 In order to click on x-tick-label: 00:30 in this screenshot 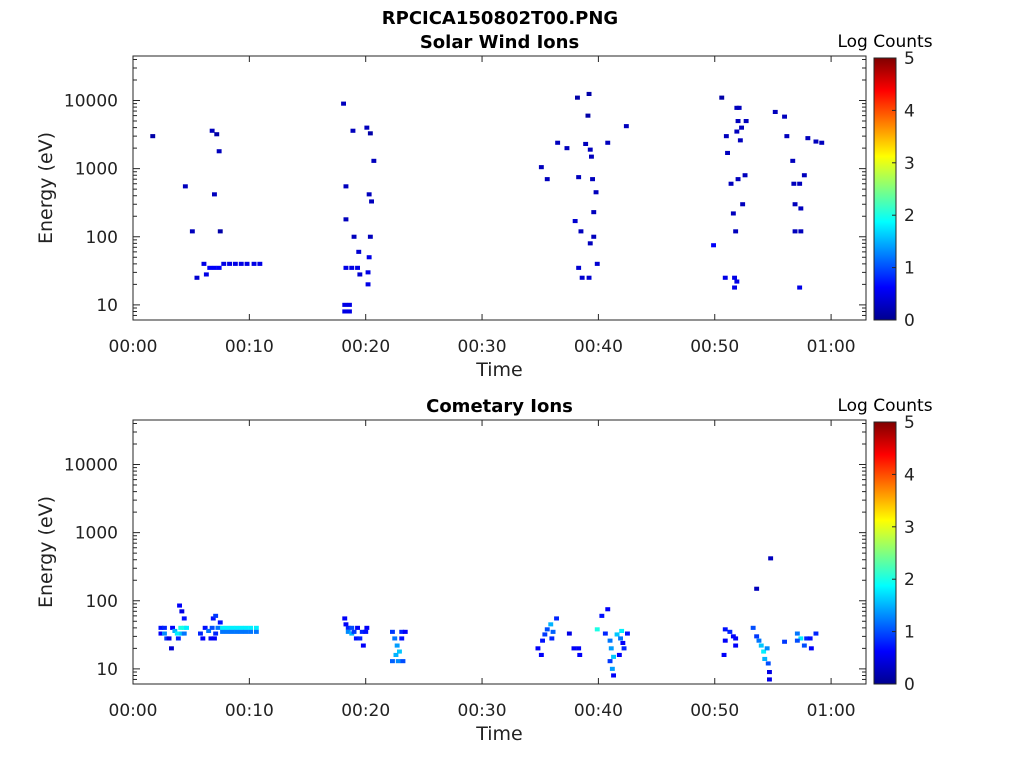, I will do `click(482, 711)`.